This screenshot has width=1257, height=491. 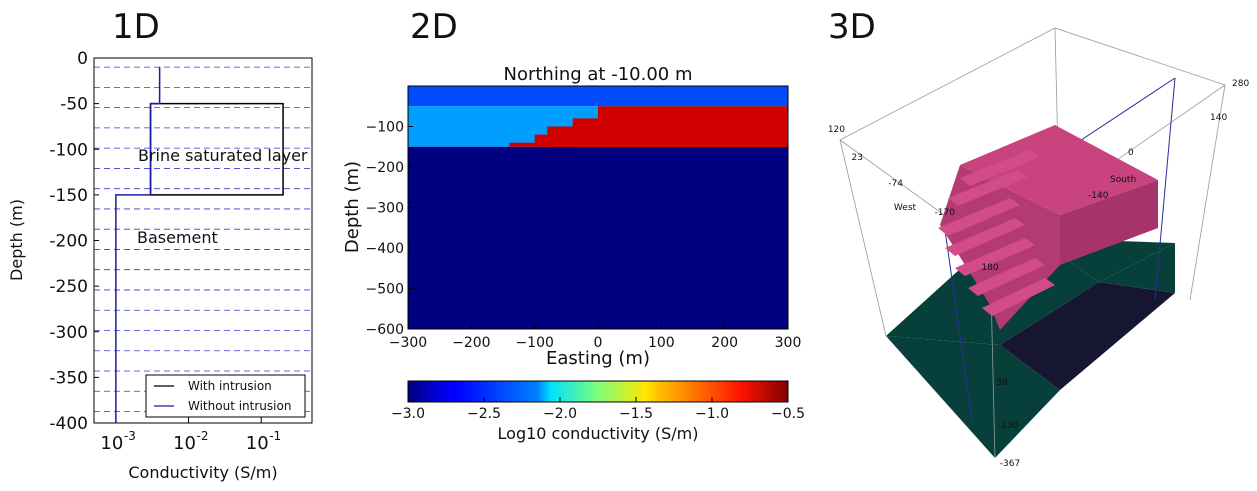 I want to click on colorbar-tick-label: −1.0, so click(x=712, y=414).